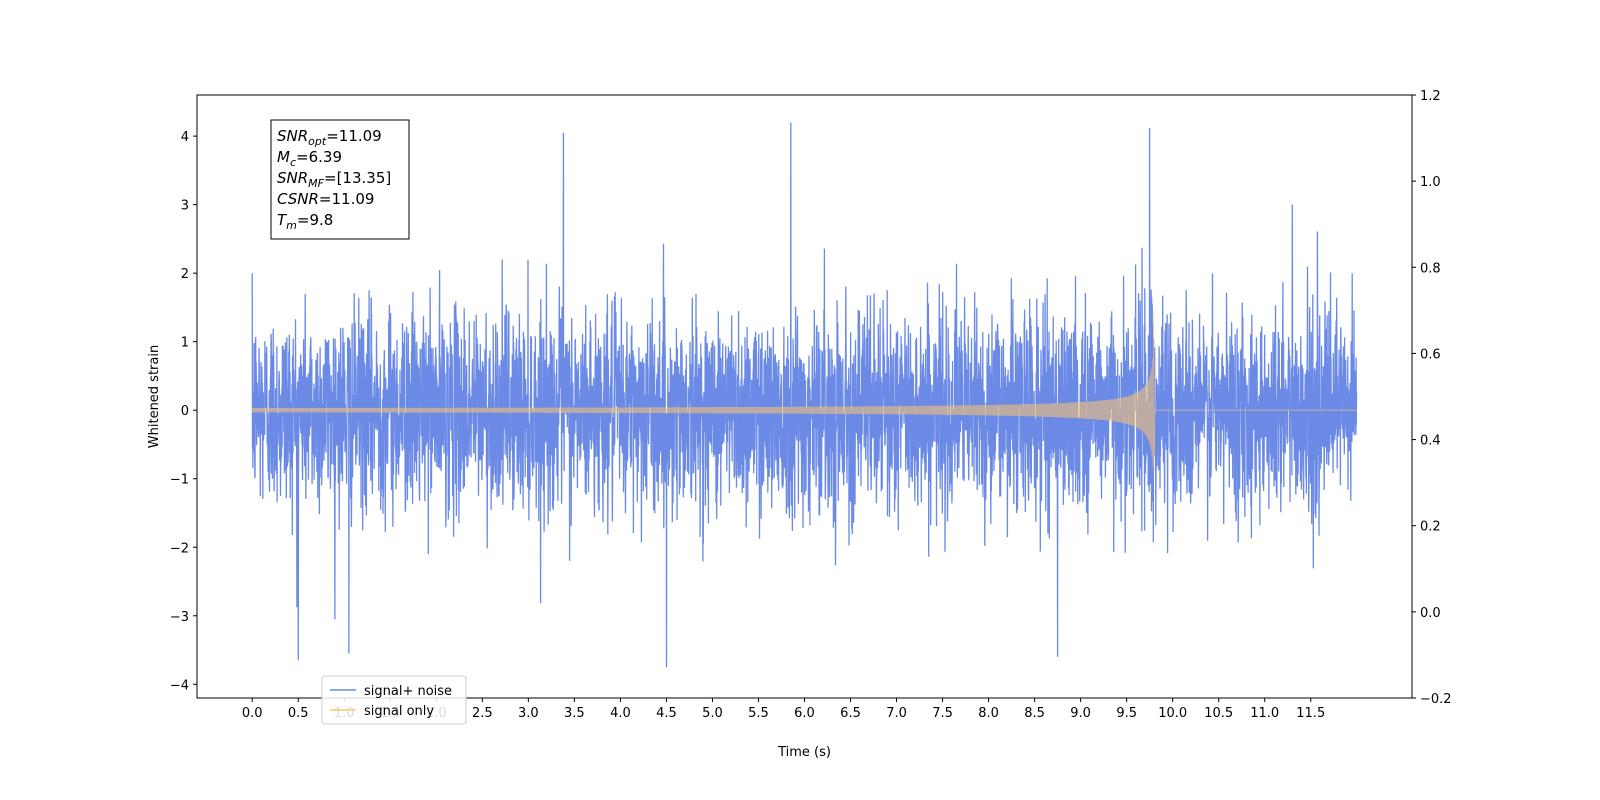 The height and width of the screenshot is (800, 1600). Describe the element at coordinates (408, 691) in the screenshot. I see `legend-label: signal+ noise` at that location.